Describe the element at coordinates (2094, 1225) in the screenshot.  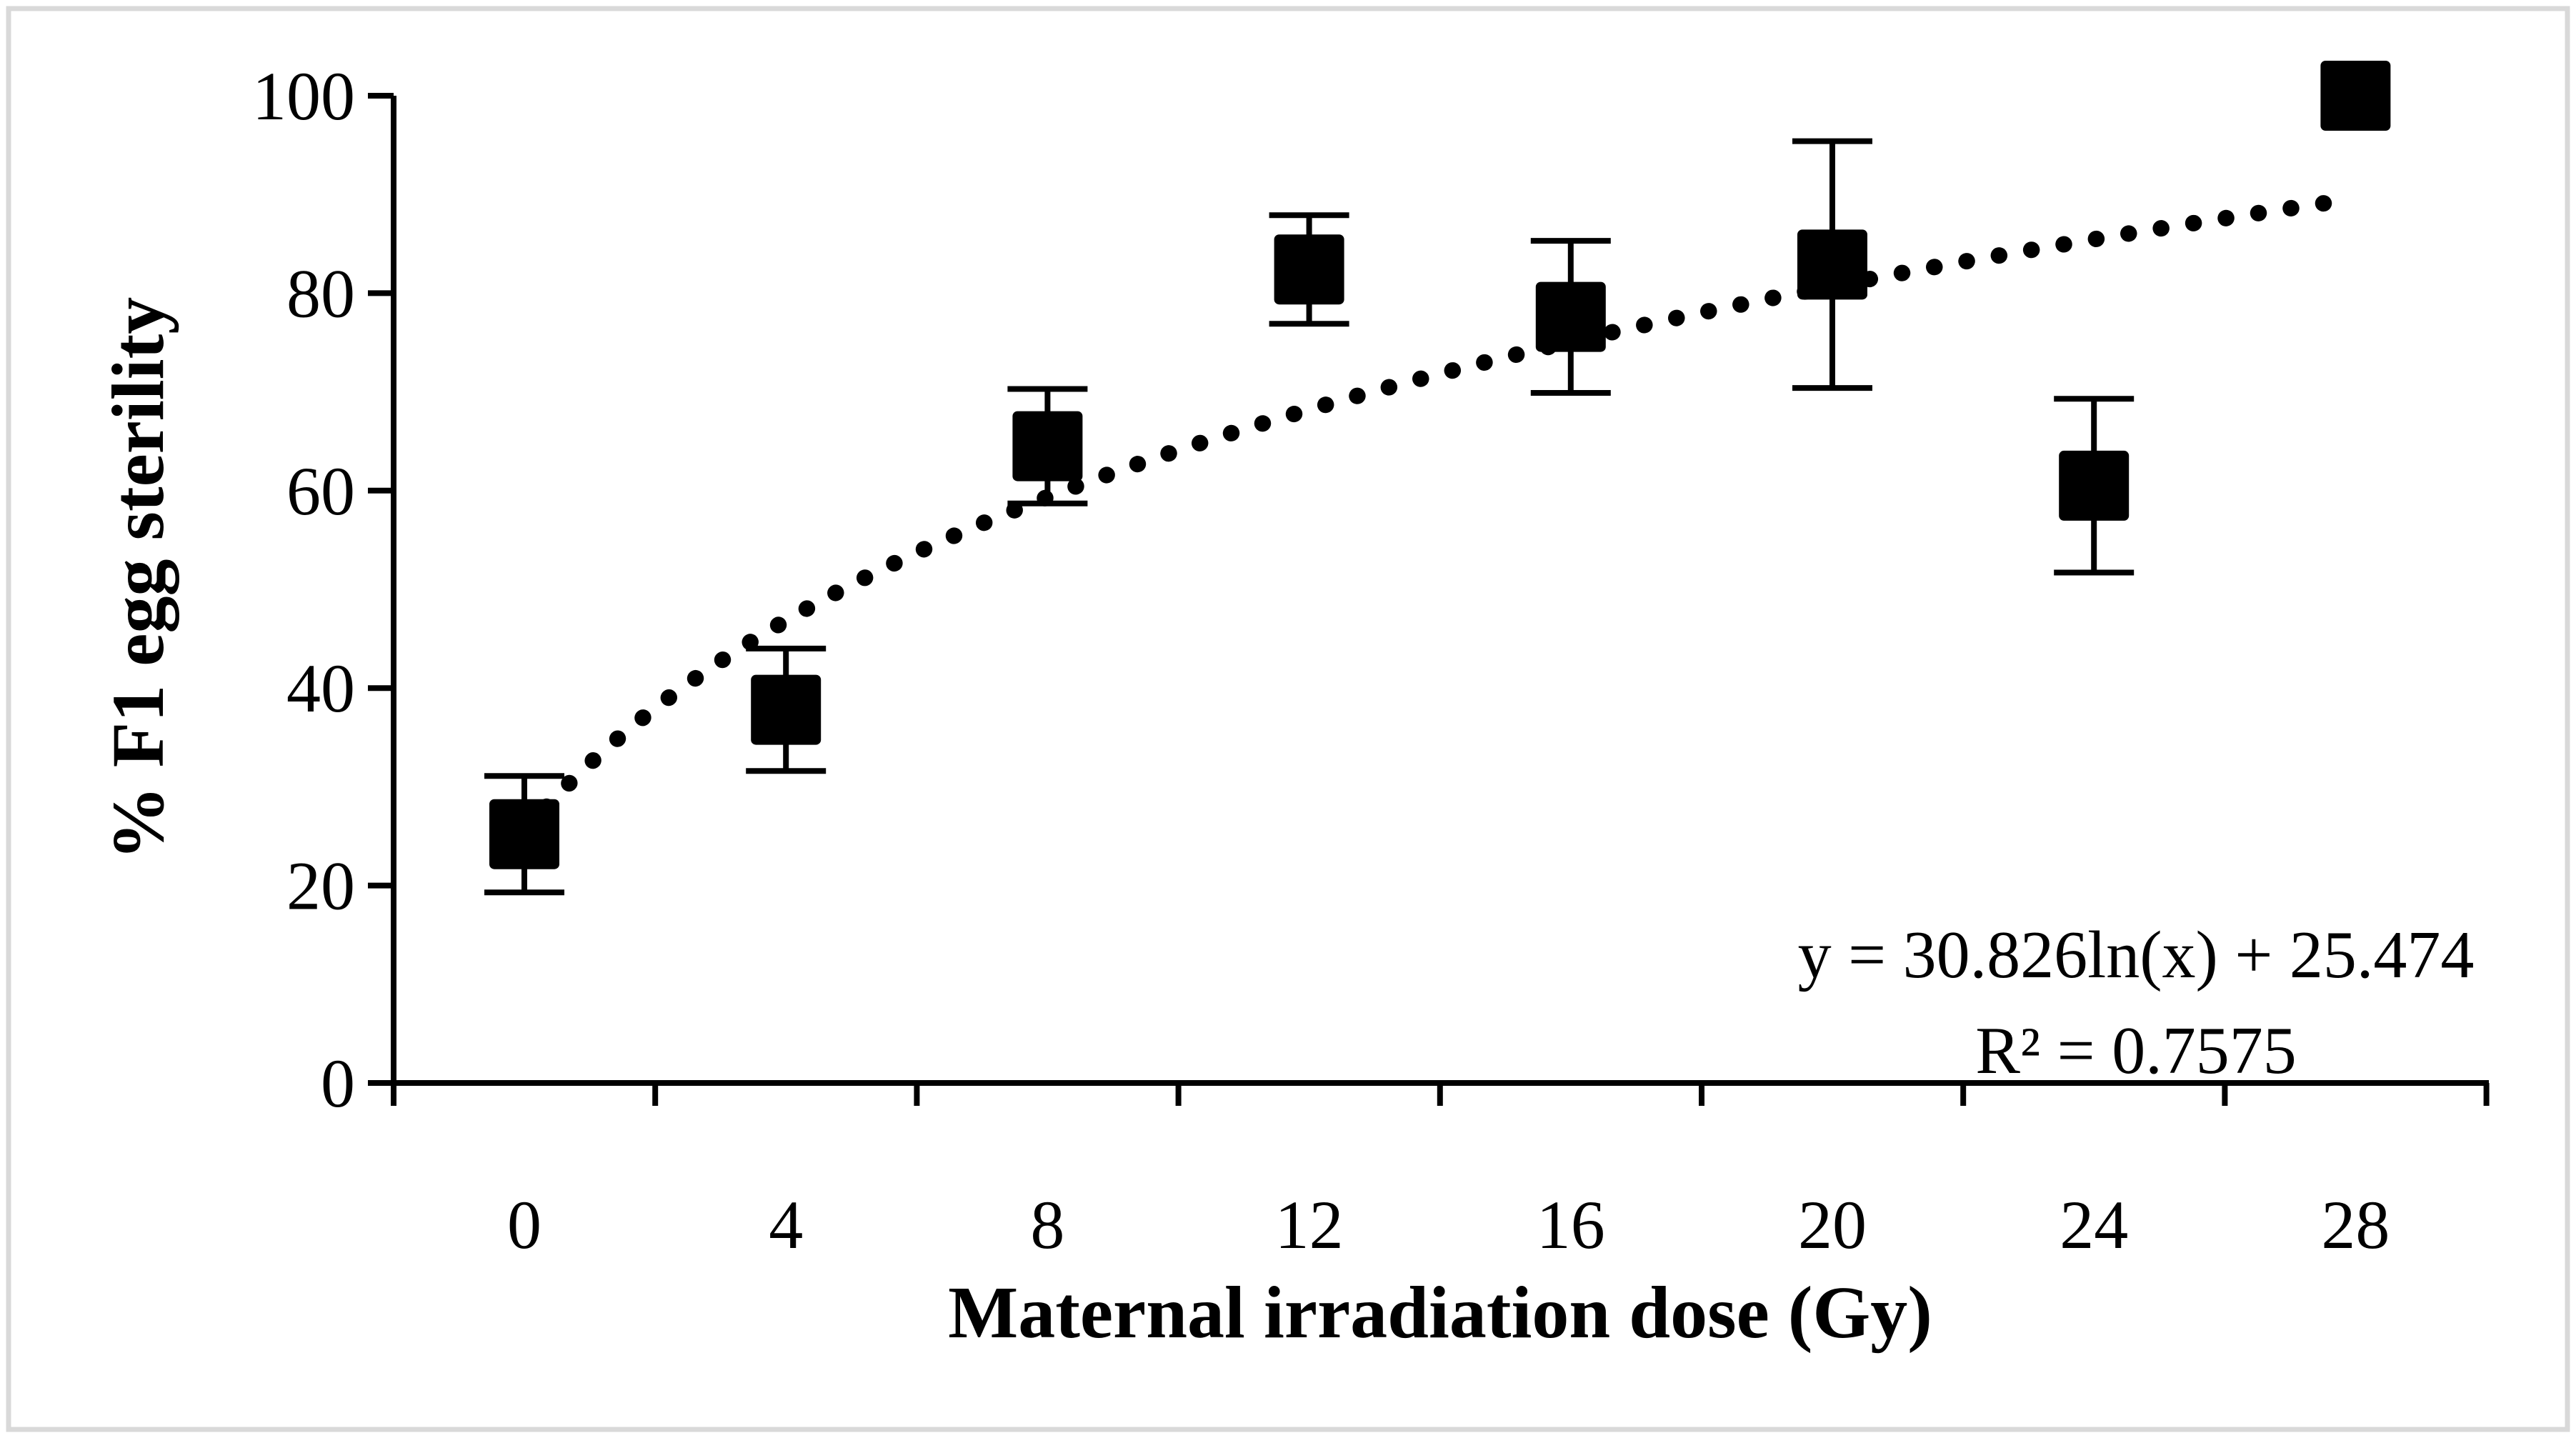
I see `x-tick-label: 24` at that location.